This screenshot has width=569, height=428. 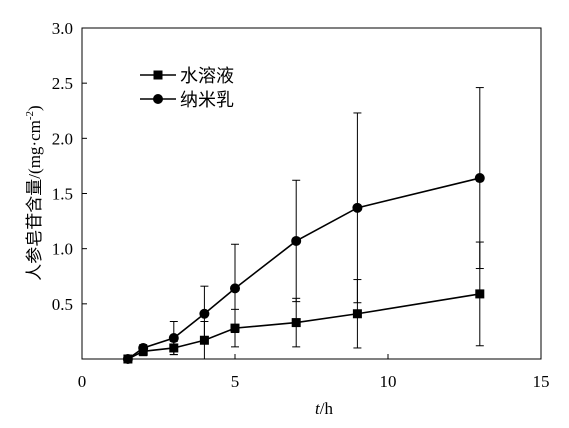 What do you see at coordinates (541, 381) in the screenshot?
I see `x-tick-label: 15` at bounding box center [541, 381].